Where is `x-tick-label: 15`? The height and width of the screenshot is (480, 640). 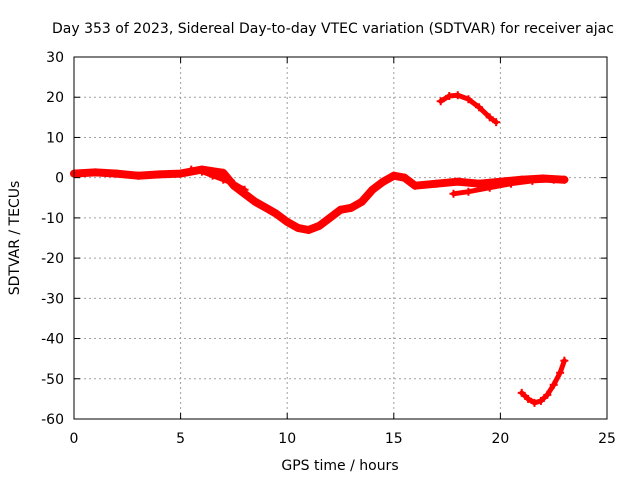
x-tick-label: 15 is located at coordinates (394, 439).